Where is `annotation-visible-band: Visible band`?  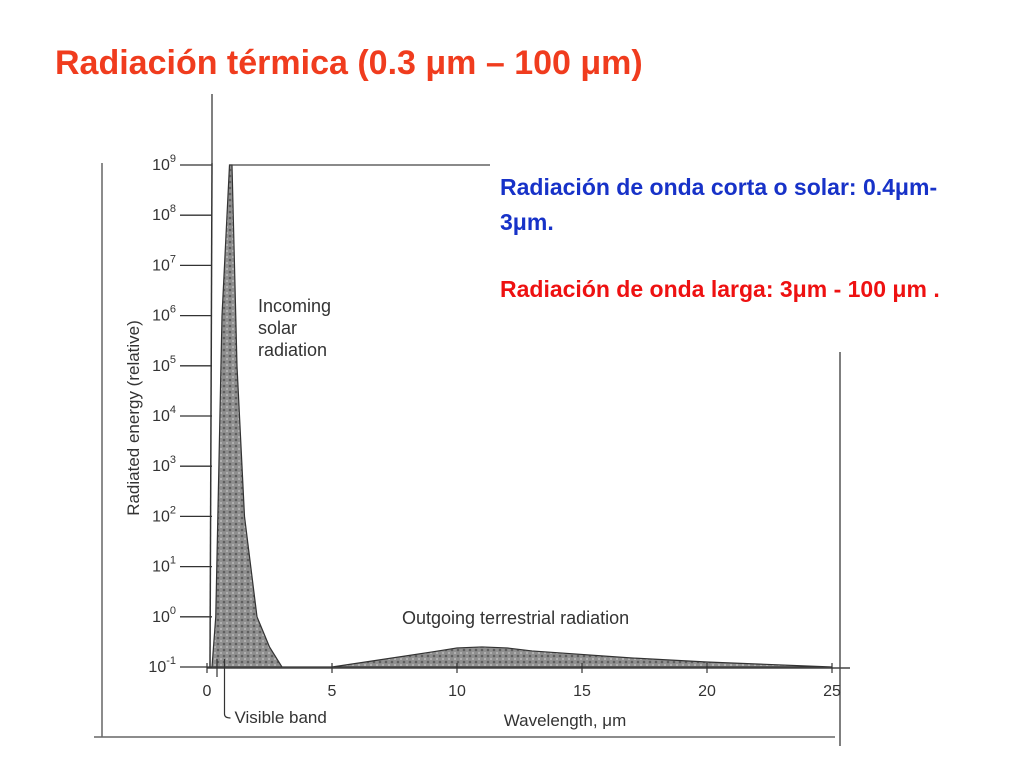
annotation-visible-band: Visible band is located at coordinates (281, 717).